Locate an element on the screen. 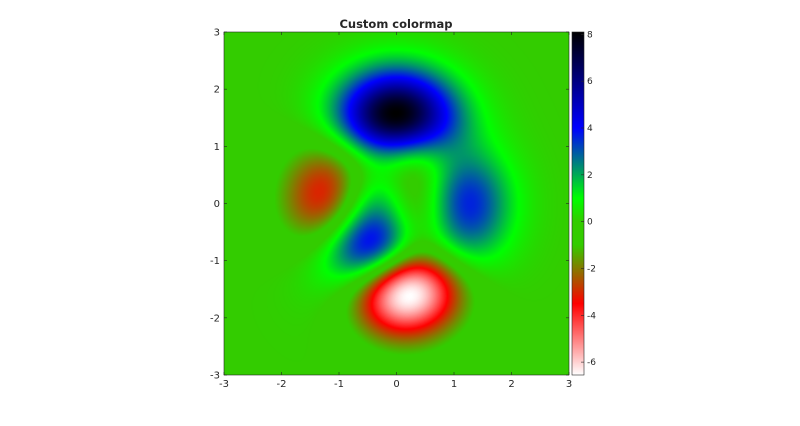 This screenshot has width=800, height=426. y-tick-label: -2 is located at coordinates (215, 318).